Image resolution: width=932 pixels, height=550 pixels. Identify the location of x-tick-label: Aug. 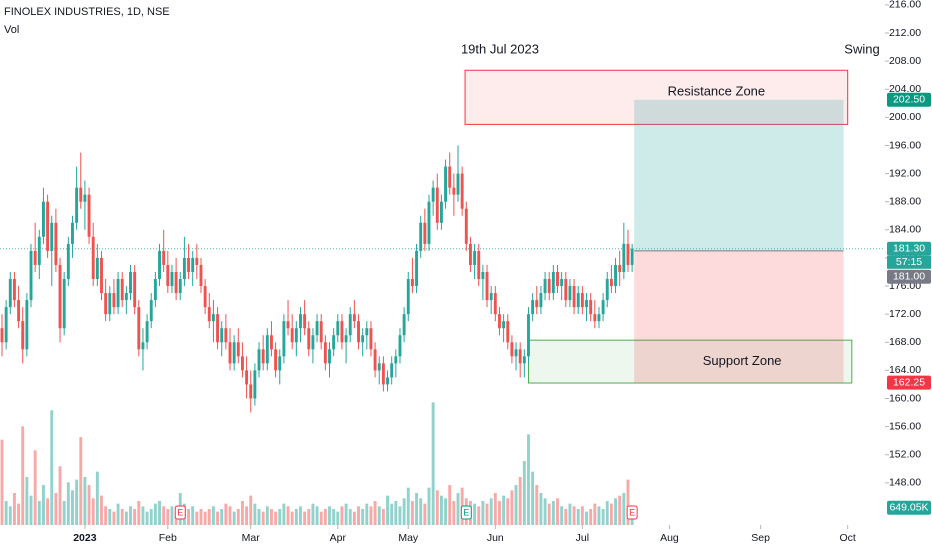
(669, 538).